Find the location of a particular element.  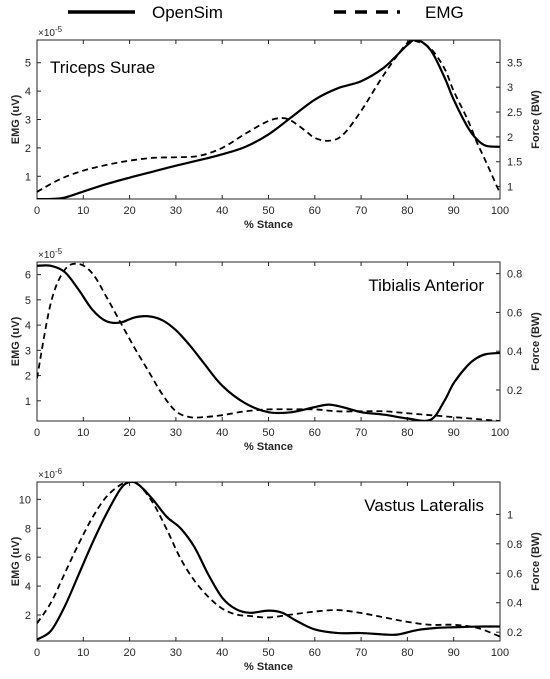

y-left-tick-label: 10 is located at coordinates (25, 500).